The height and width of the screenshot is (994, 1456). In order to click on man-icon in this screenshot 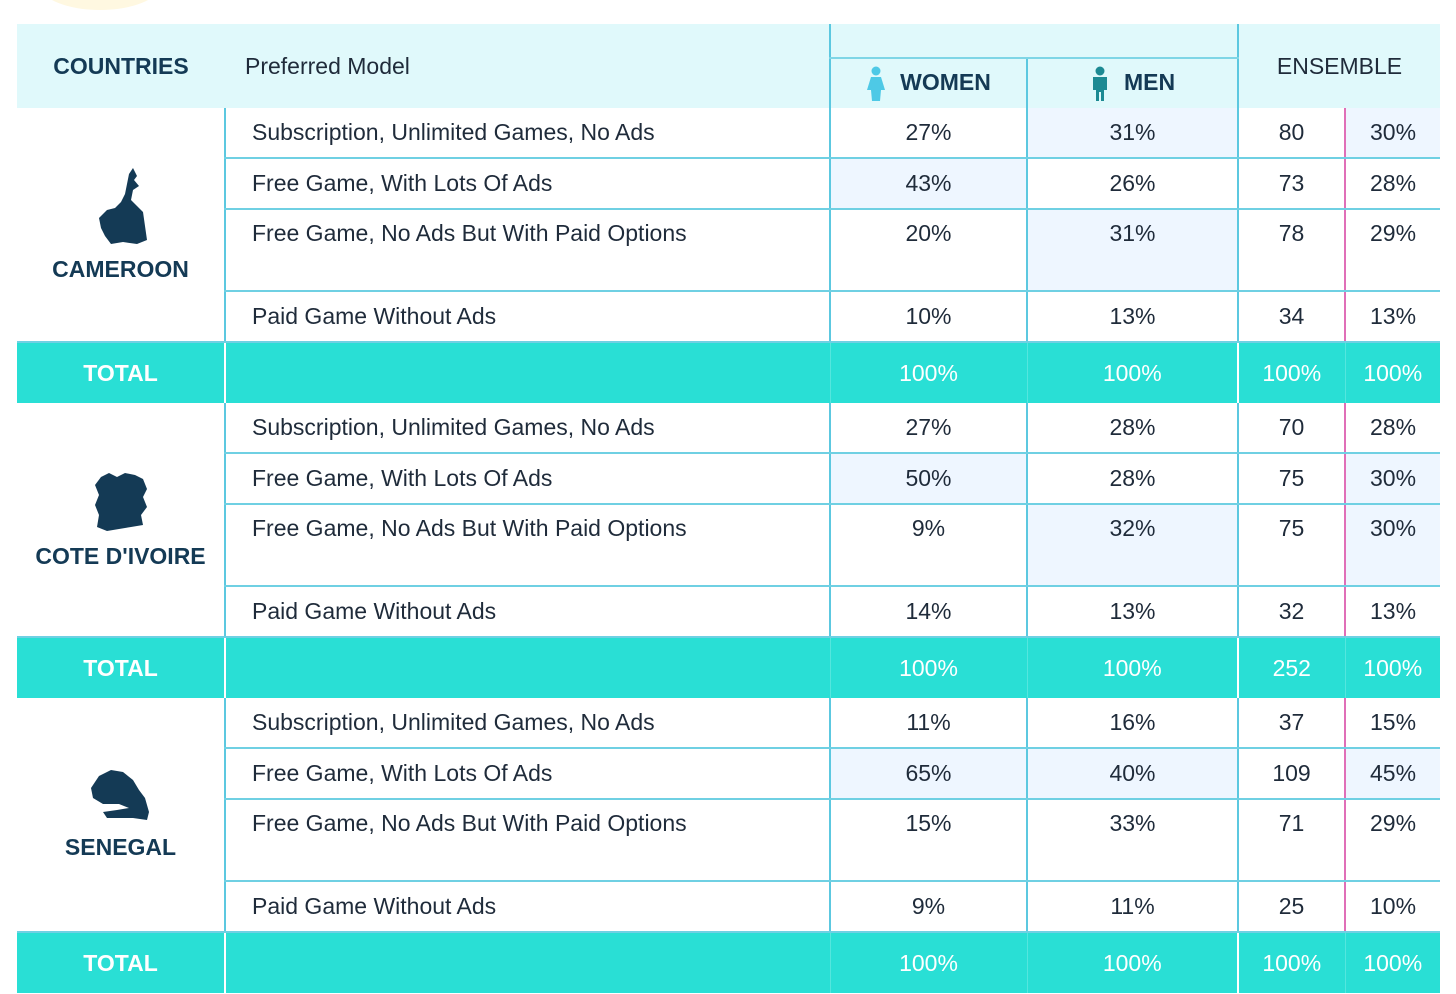, I will do `click(1099, 83)`.